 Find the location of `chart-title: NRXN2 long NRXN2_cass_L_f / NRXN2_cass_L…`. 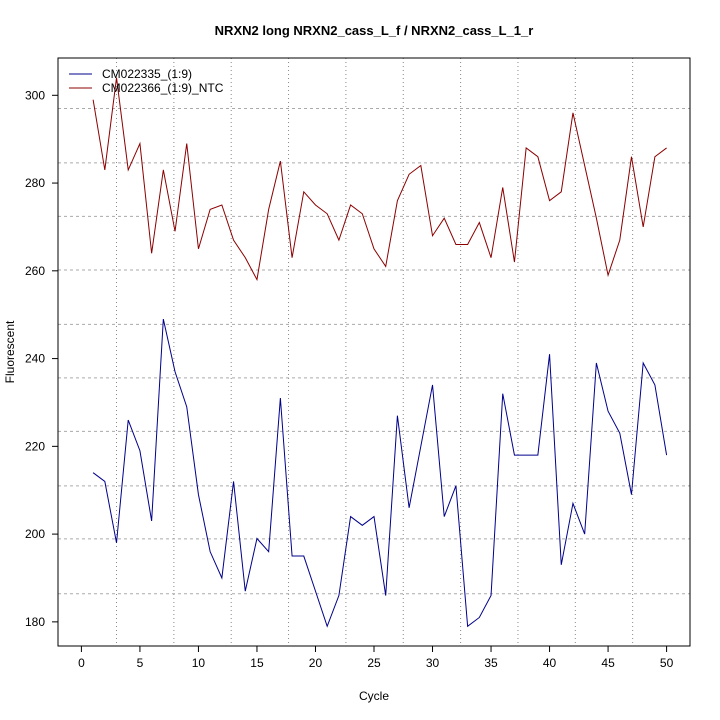

chart-title: NRXN2 long NRXN2_cass_L_f / NRXN2_cass_L… is located at coordinates (374, 30).